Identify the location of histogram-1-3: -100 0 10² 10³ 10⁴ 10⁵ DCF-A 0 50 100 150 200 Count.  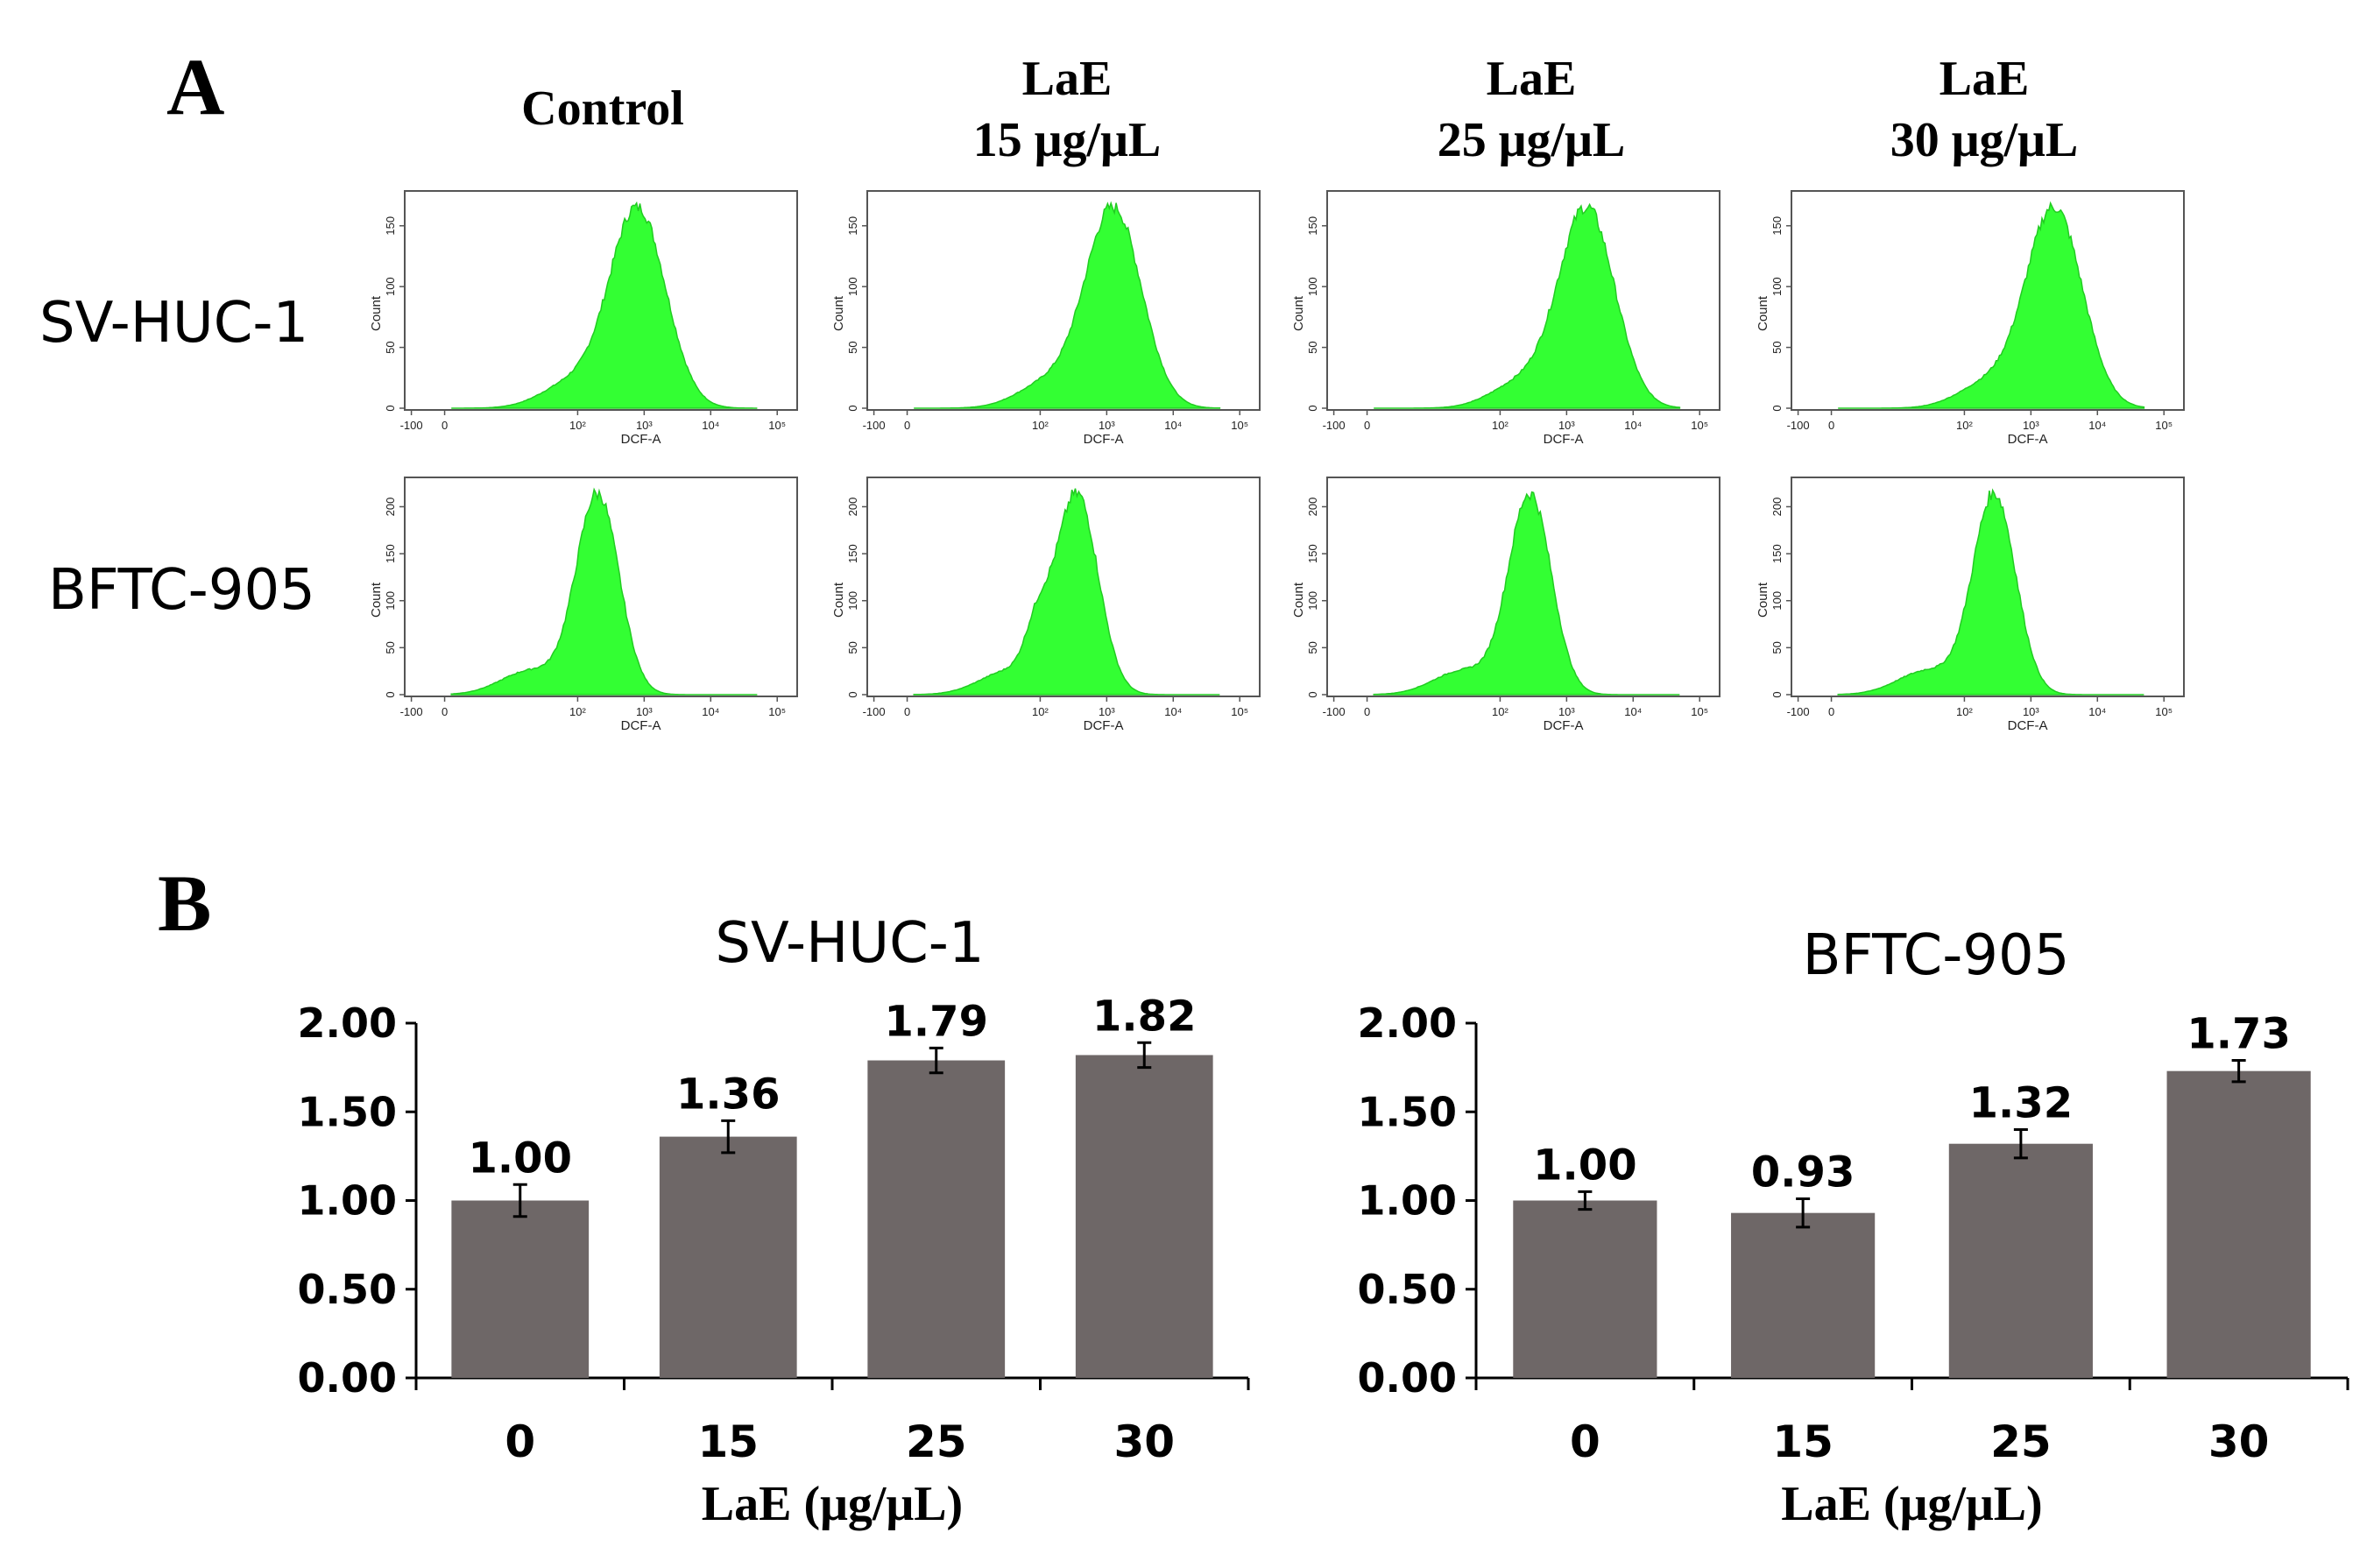
(1970, 605).